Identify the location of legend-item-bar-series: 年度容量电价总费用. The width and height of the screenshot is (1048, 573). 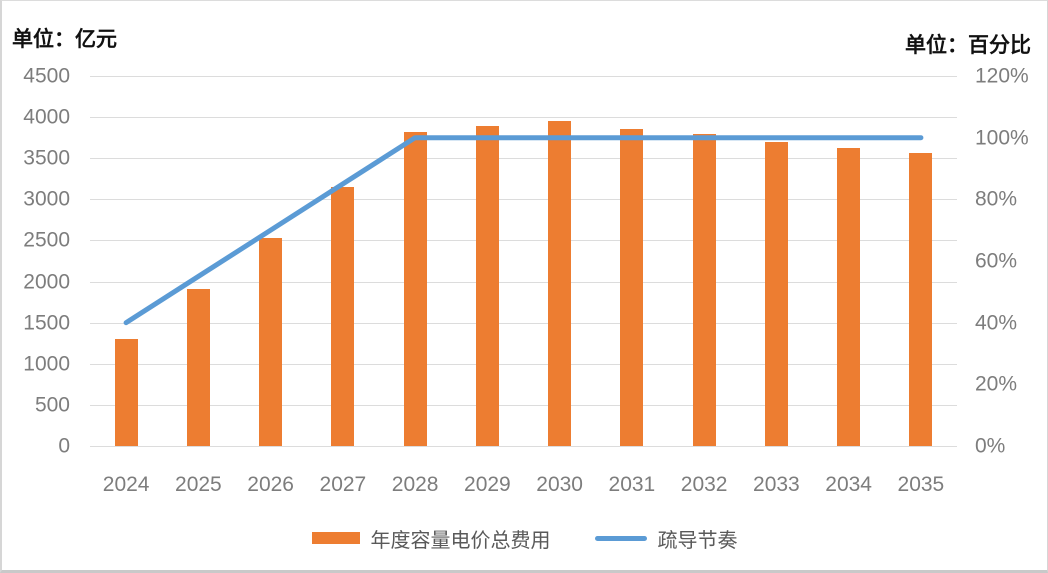
(431, 538).